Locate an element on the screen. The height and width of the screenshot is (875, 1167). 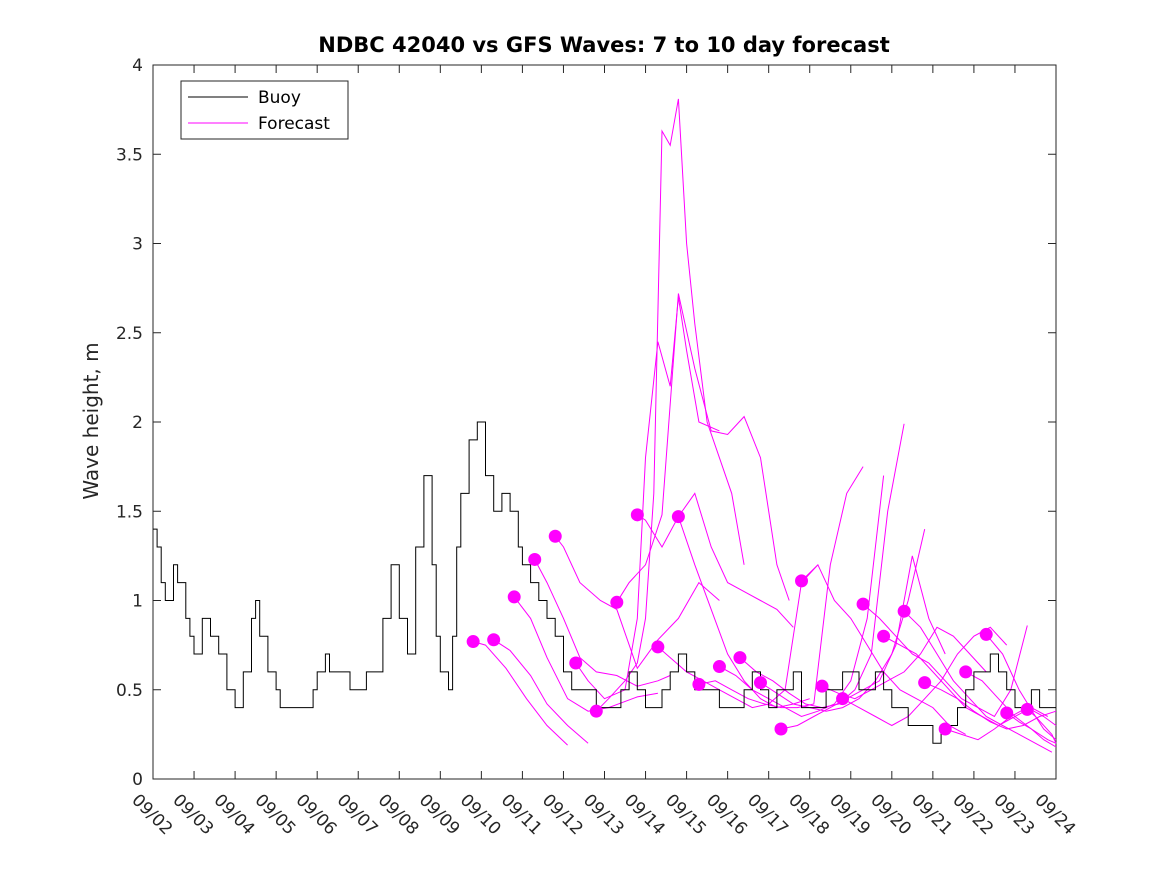
y-tick-label: 2.5 is located at coordinates (129, 334).